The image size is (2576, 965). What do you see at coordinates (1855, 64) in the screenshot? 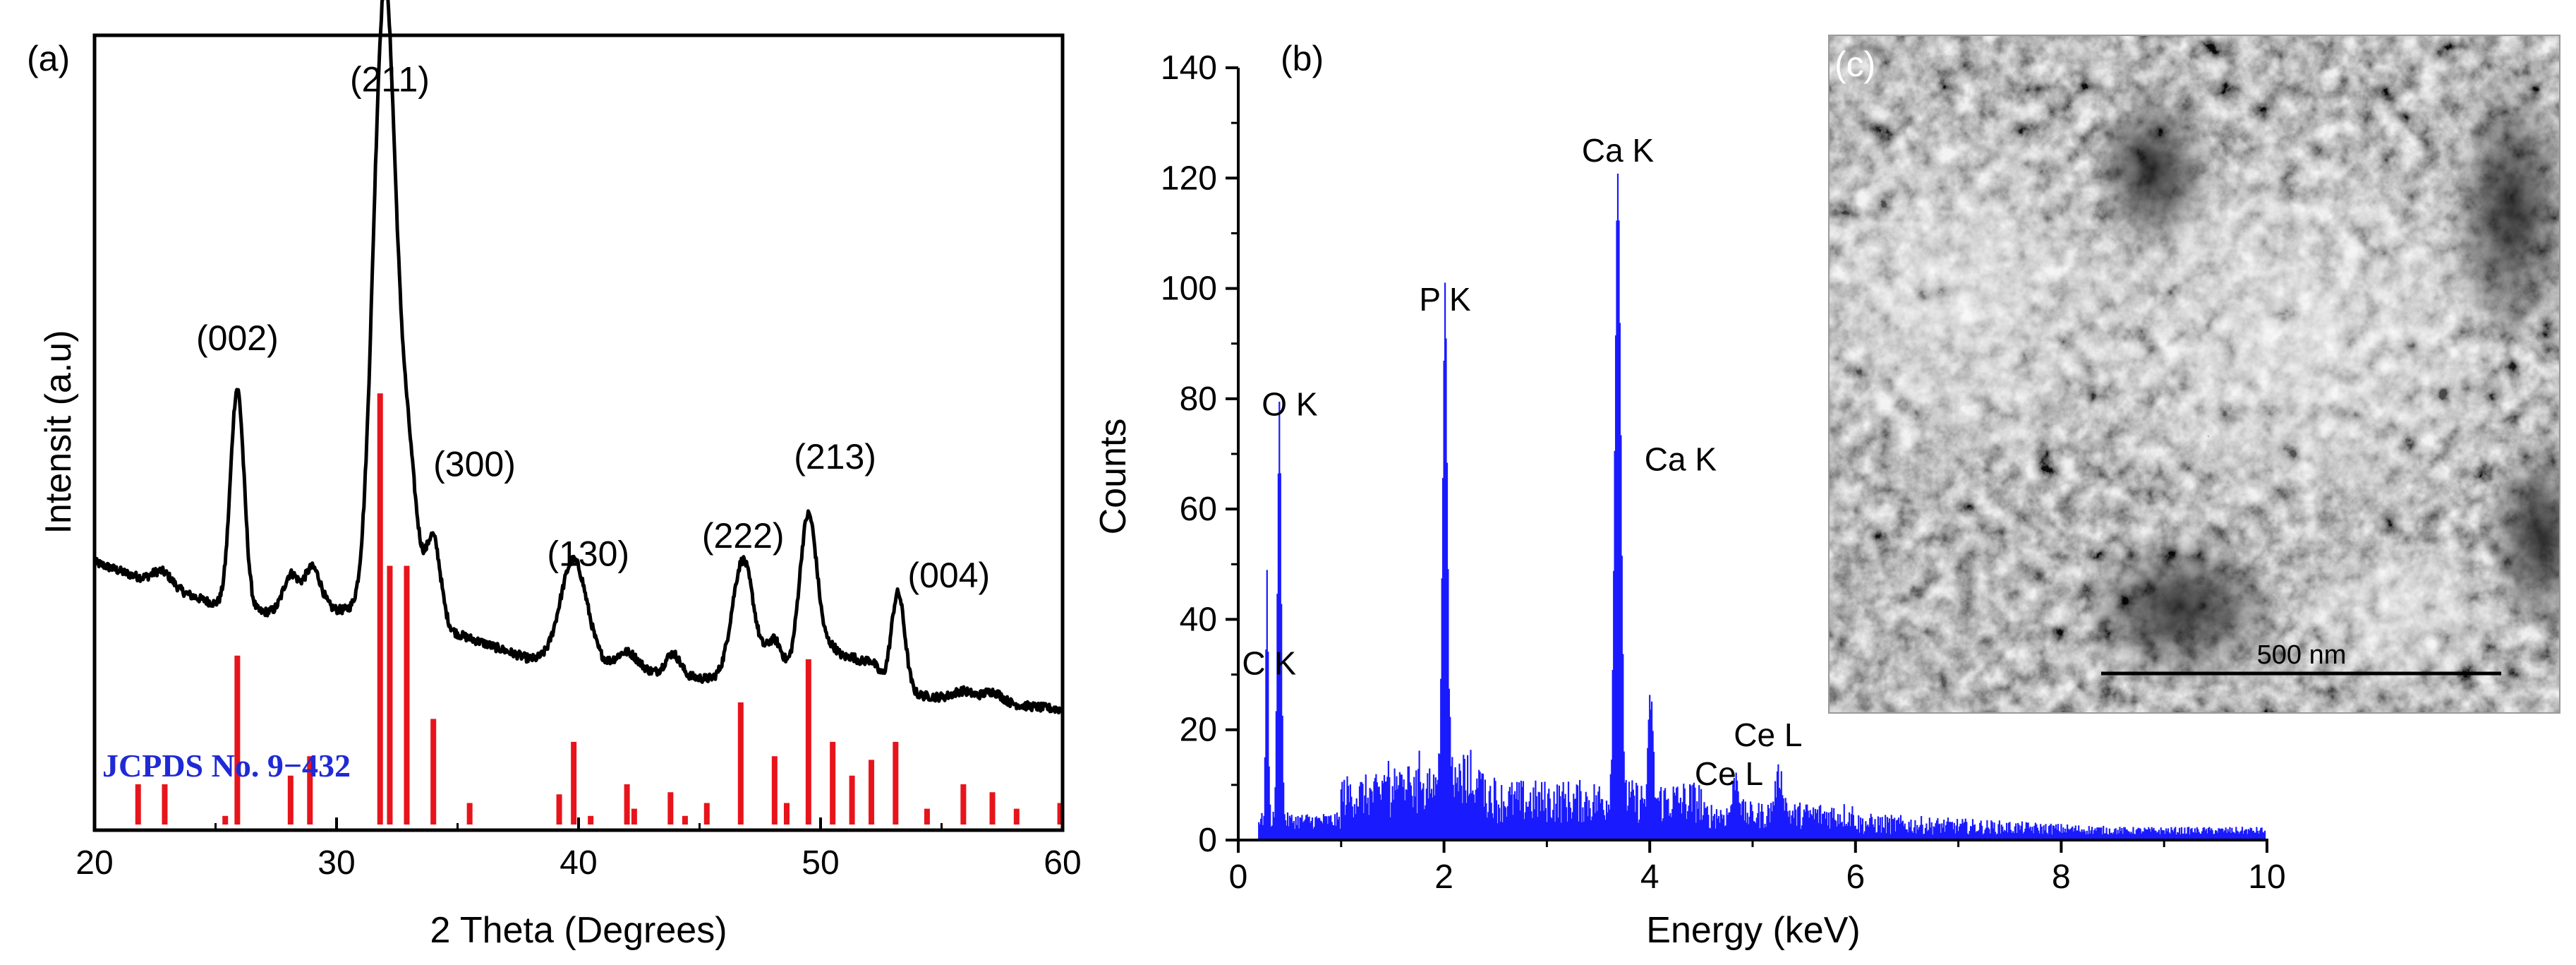
I see `panel-c-label: (c)` at bounding box center [1855, 64].